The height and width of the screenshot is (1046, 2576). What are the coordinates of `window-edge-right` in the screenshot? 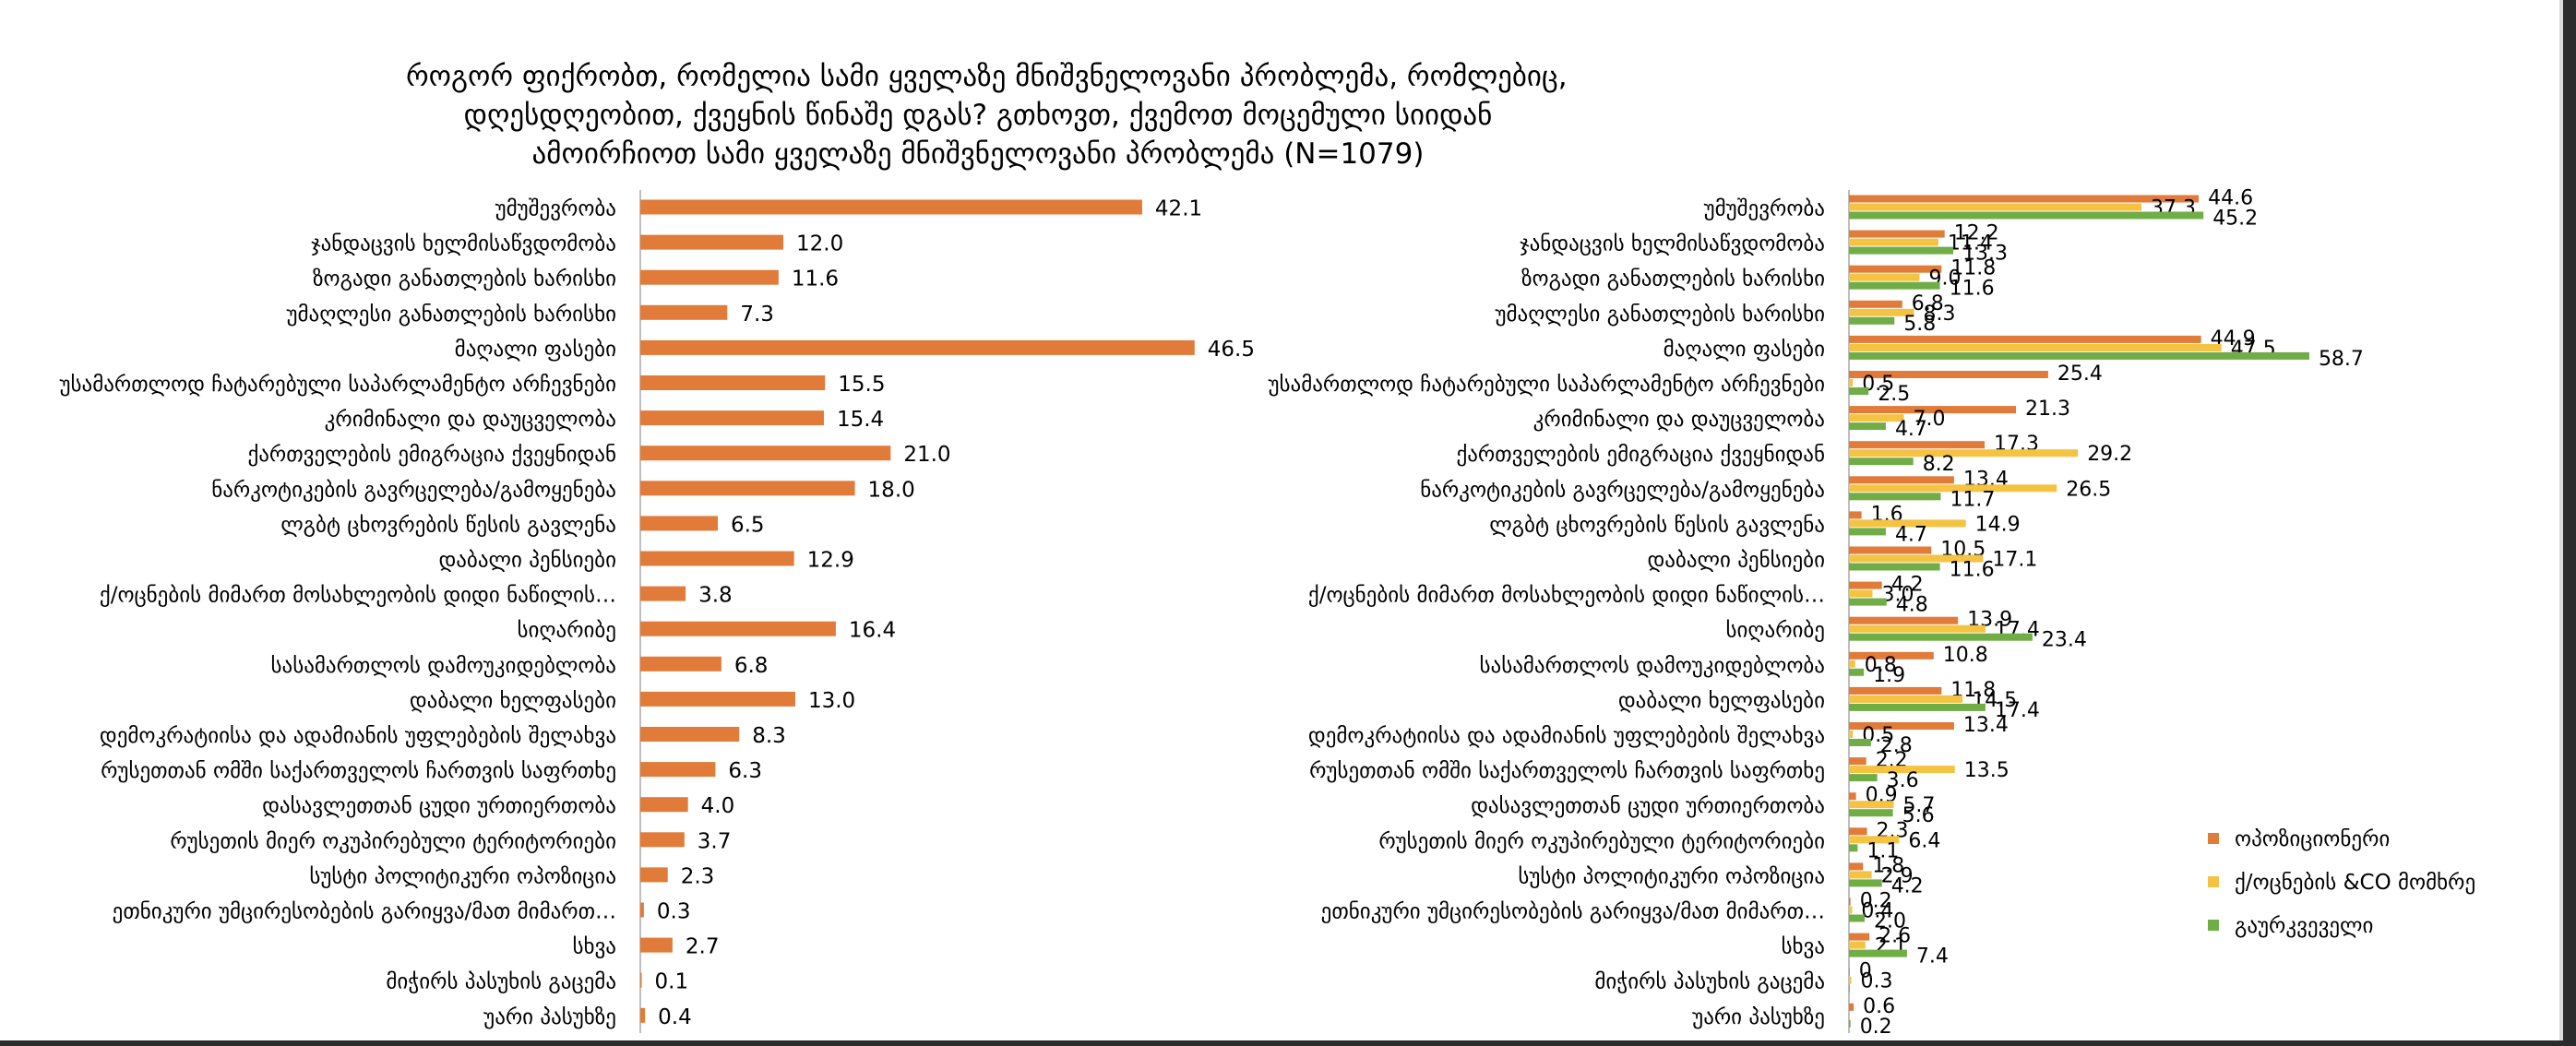 It's located at (2569, 523).